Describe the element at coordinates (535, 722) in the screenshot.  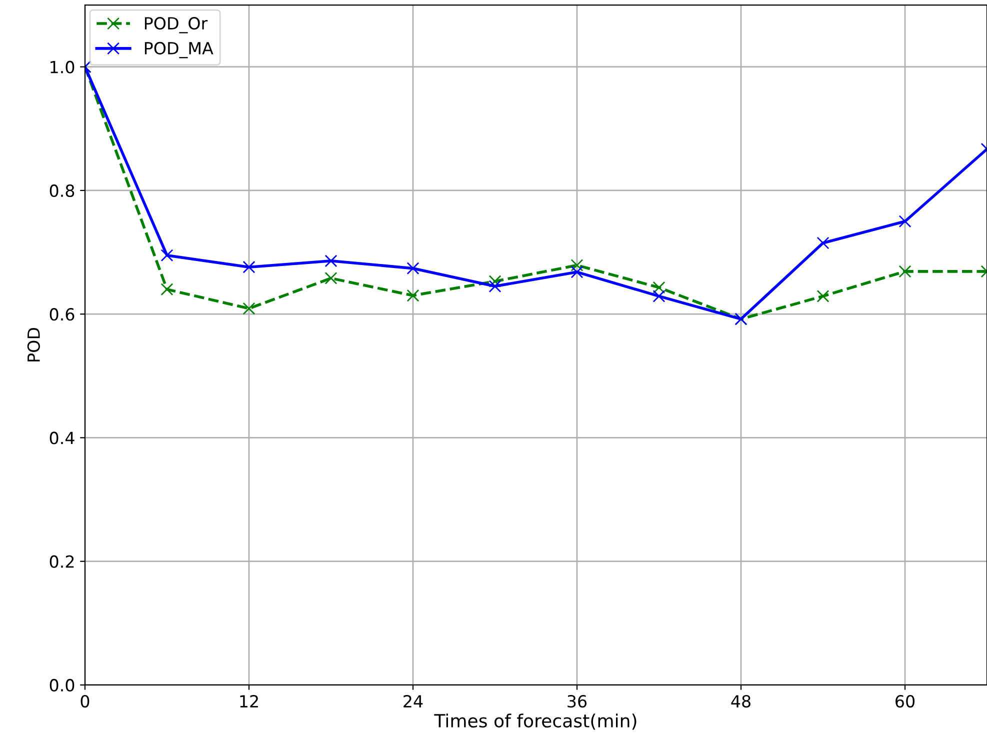
I see `x-axis-title: Times of forecast(min)` at that location.